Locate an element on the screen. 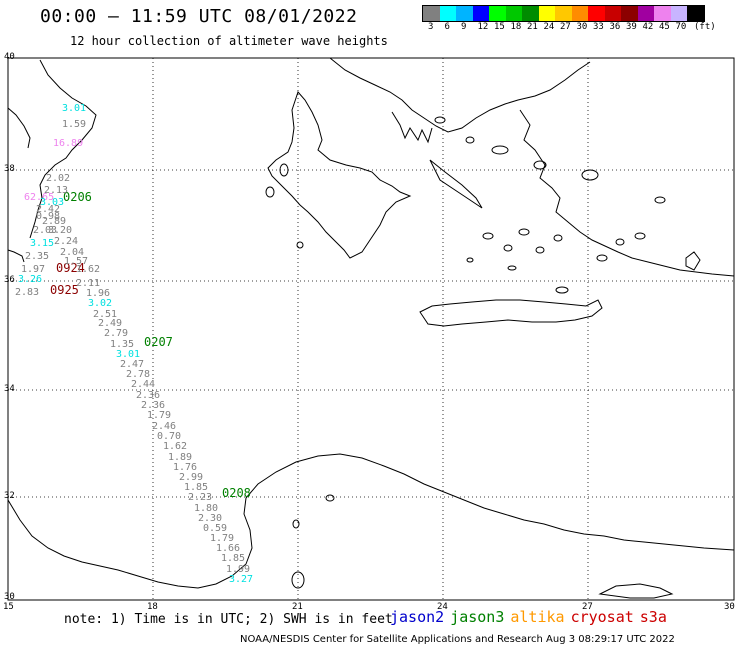 The width and height of the screenshot is (740, 650). wave-height-reading: 2.83 is located at coordinates (27, 292).